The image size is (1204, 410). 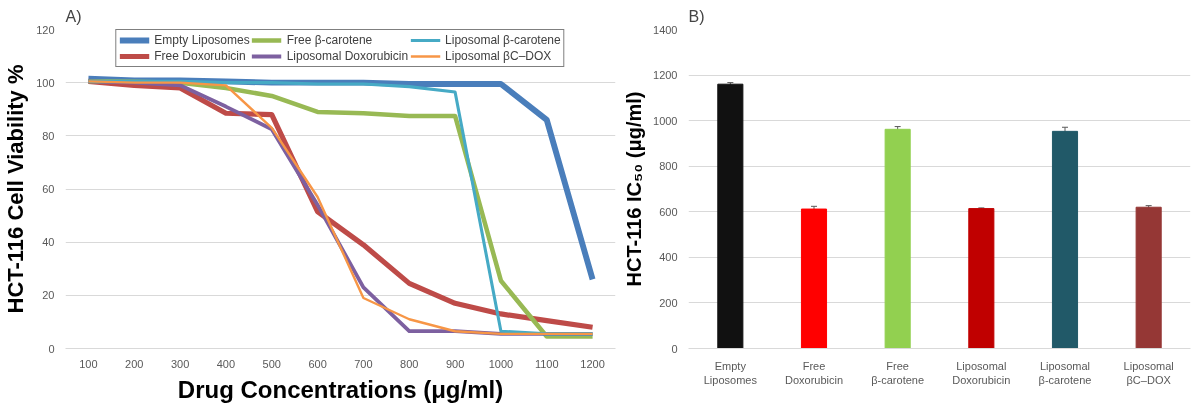 What do you see at coordinates (668, 166) in the screenshot?
I see `y-tick-label: 800` at bounding box center [668, 166].